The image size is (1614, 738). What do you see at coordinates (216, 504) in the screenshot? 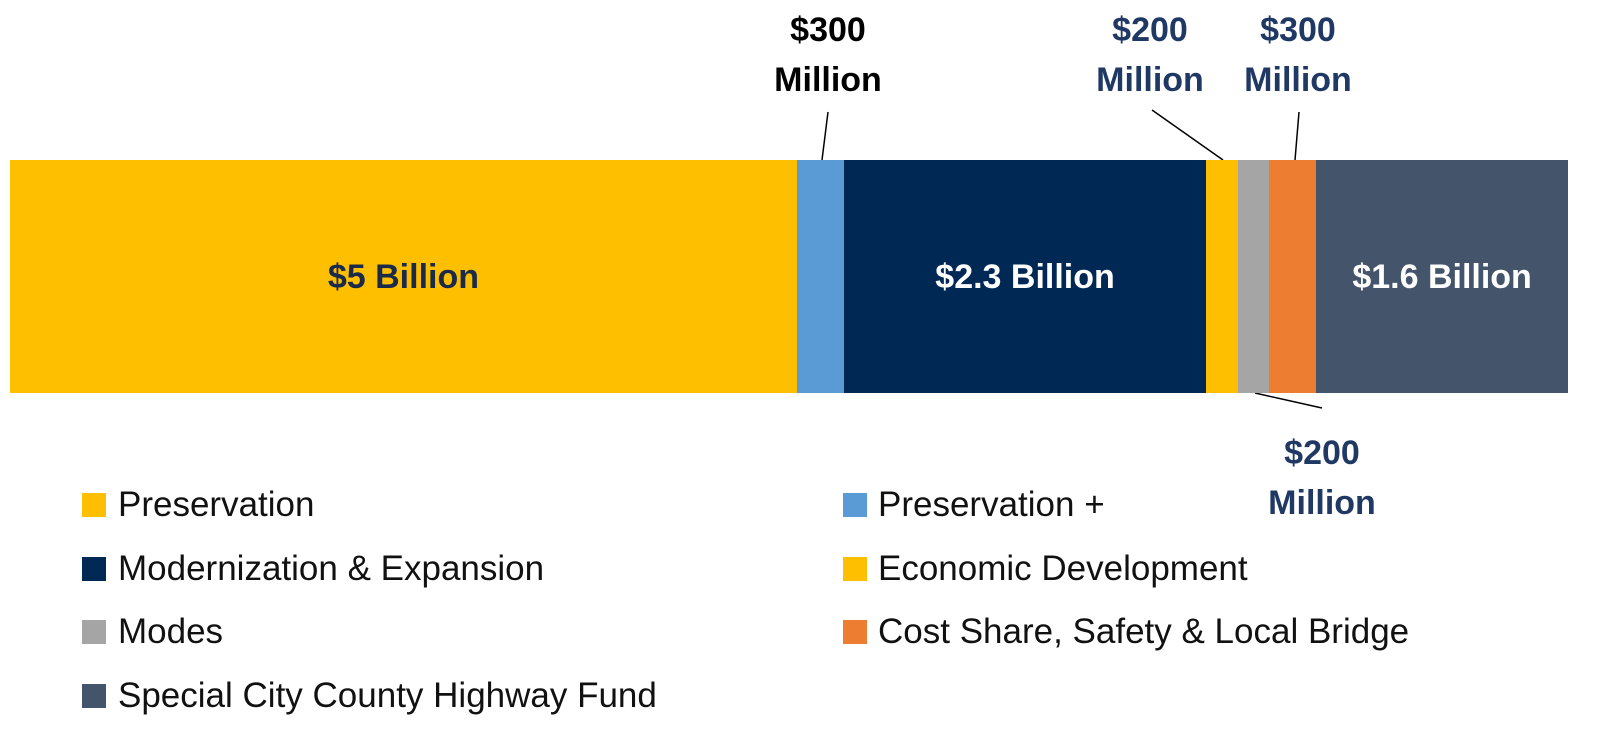
I see `legend-label: Preservation` at bounding box center [216, 504].